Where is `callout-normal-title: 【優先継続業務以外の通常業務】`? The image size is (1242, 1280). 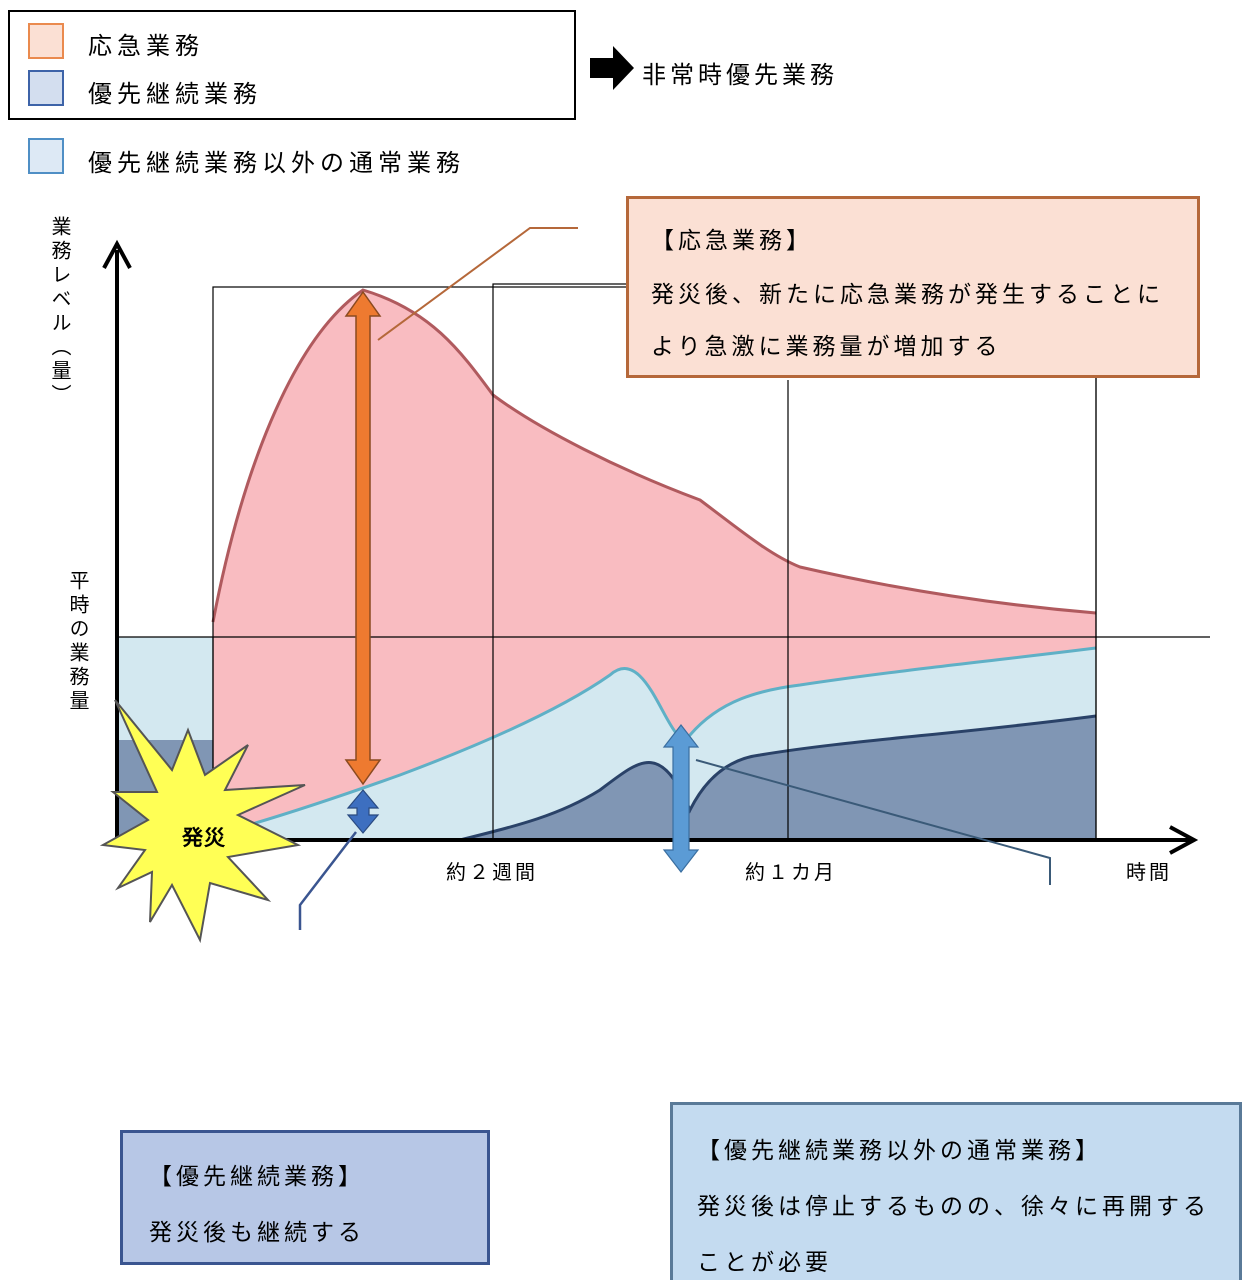
callout-normal-title: 【優先継続業務以外の通常業務】 is located at coordinates (899, 1151).